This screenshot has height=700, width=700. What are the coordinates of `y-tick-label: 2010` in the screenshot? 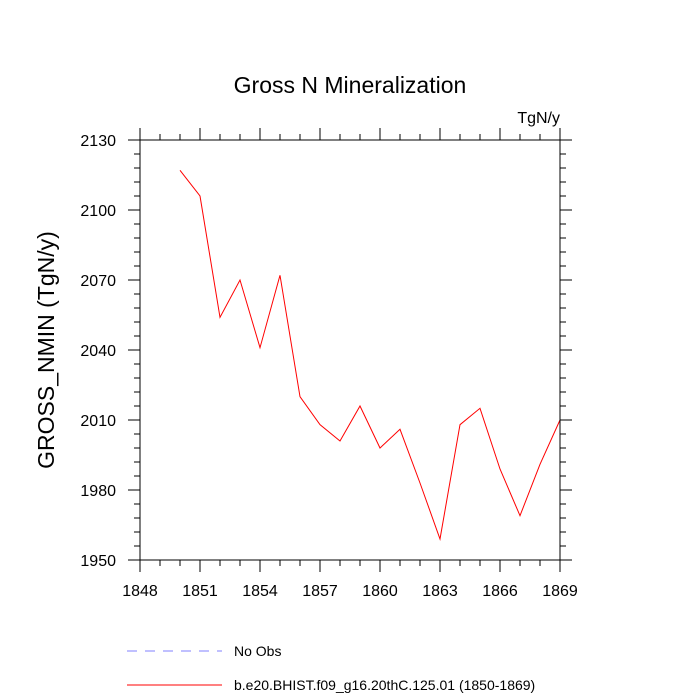 It's located at (98, 421).